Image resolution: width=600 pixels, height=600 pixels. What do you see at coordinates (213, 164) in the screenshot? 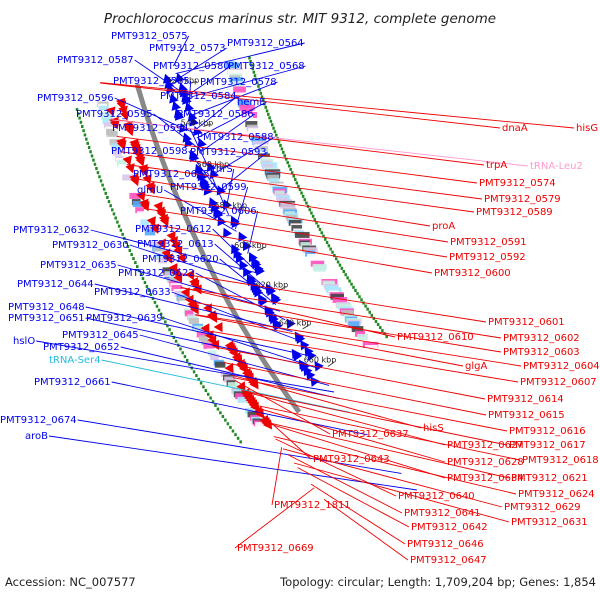
I see `tick-label: 560 kbp` at bounding box center [213, 164].